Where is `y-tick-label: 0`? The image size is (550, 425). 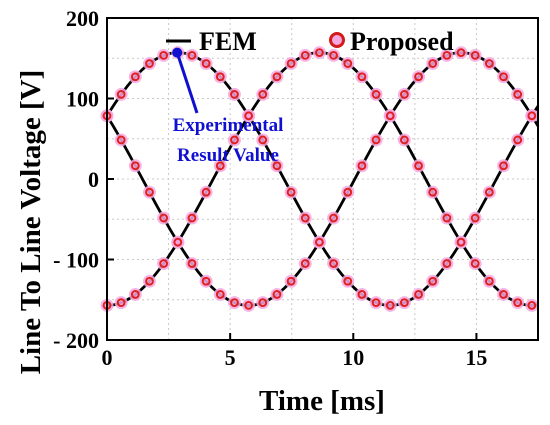 y-tick-label: 0 is located at coordinates (93, 179).